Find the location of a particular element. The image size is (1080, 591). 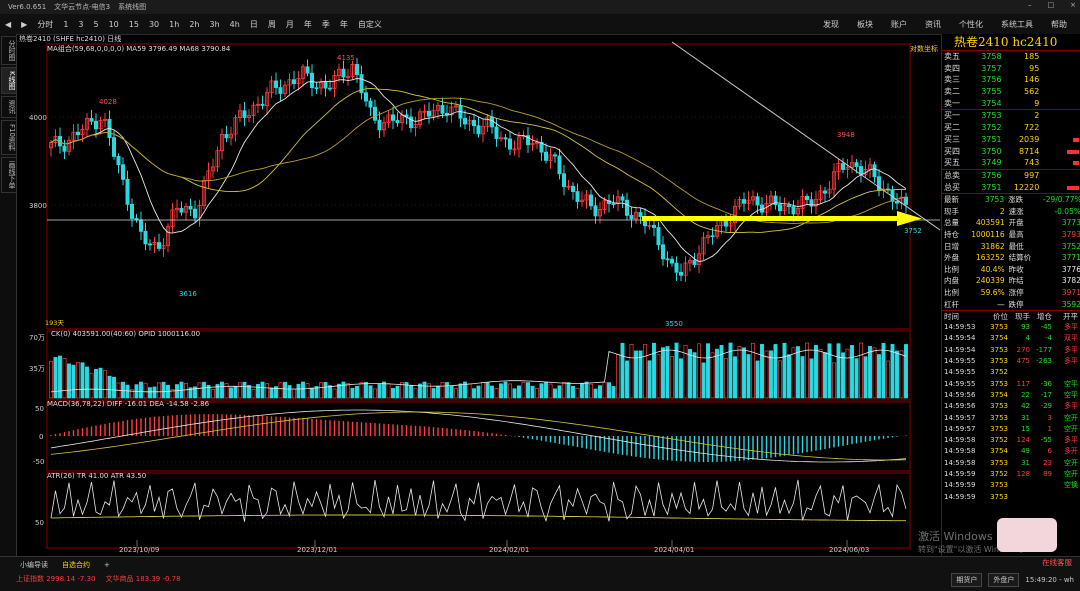

maximize-icon: □ is located at coordinates (1051, 5).